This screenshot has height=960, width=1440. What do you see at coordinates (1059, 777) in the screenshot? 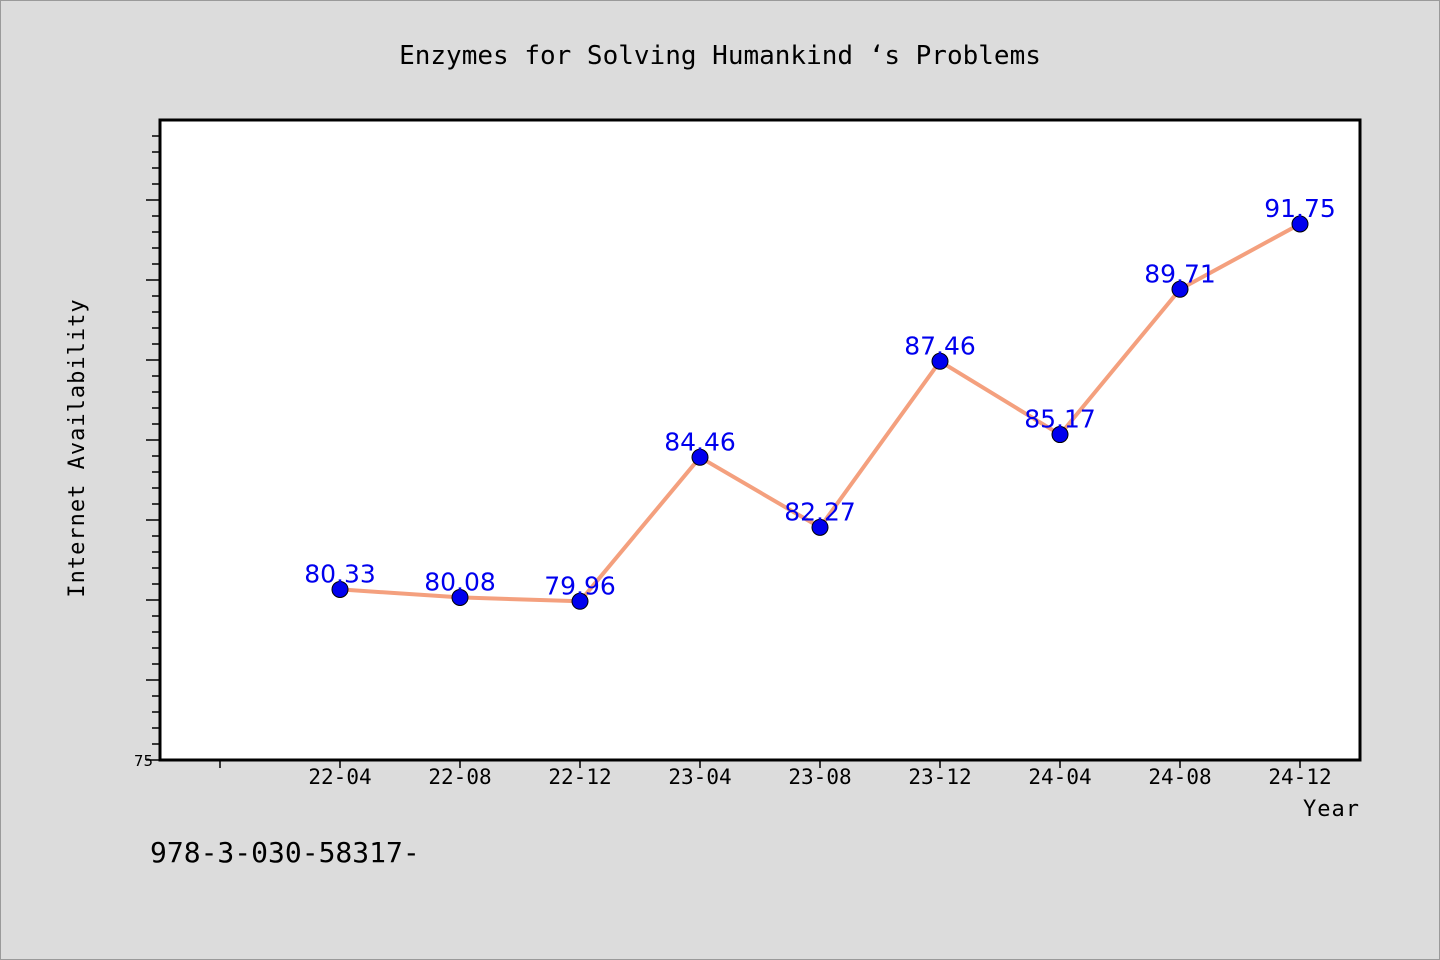
I see `x-tick-label: 24-04` at bounding box center [1059, 777].